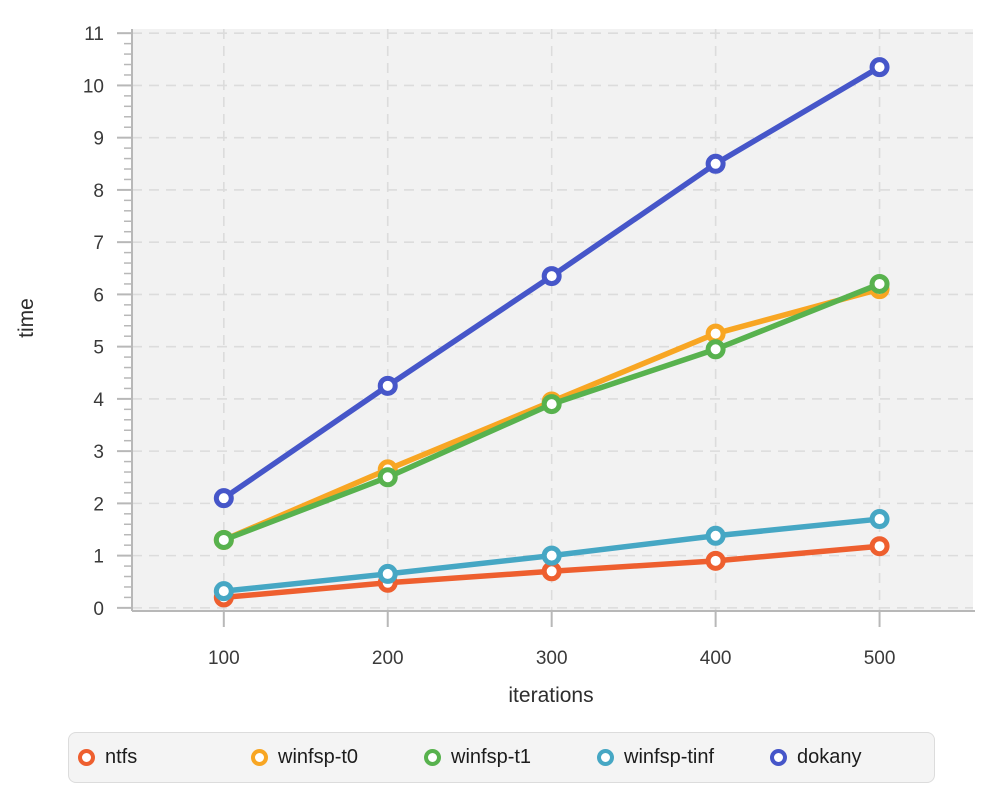  I want to click on legend-label: ntfs, so click(121, 757).